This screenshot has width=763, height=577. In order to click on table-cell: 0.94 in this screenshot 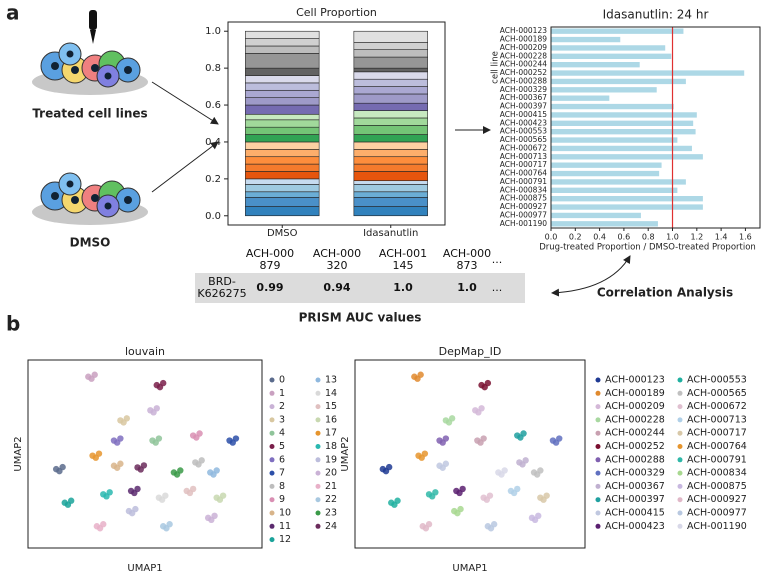, I will do `click(337, 287)`.